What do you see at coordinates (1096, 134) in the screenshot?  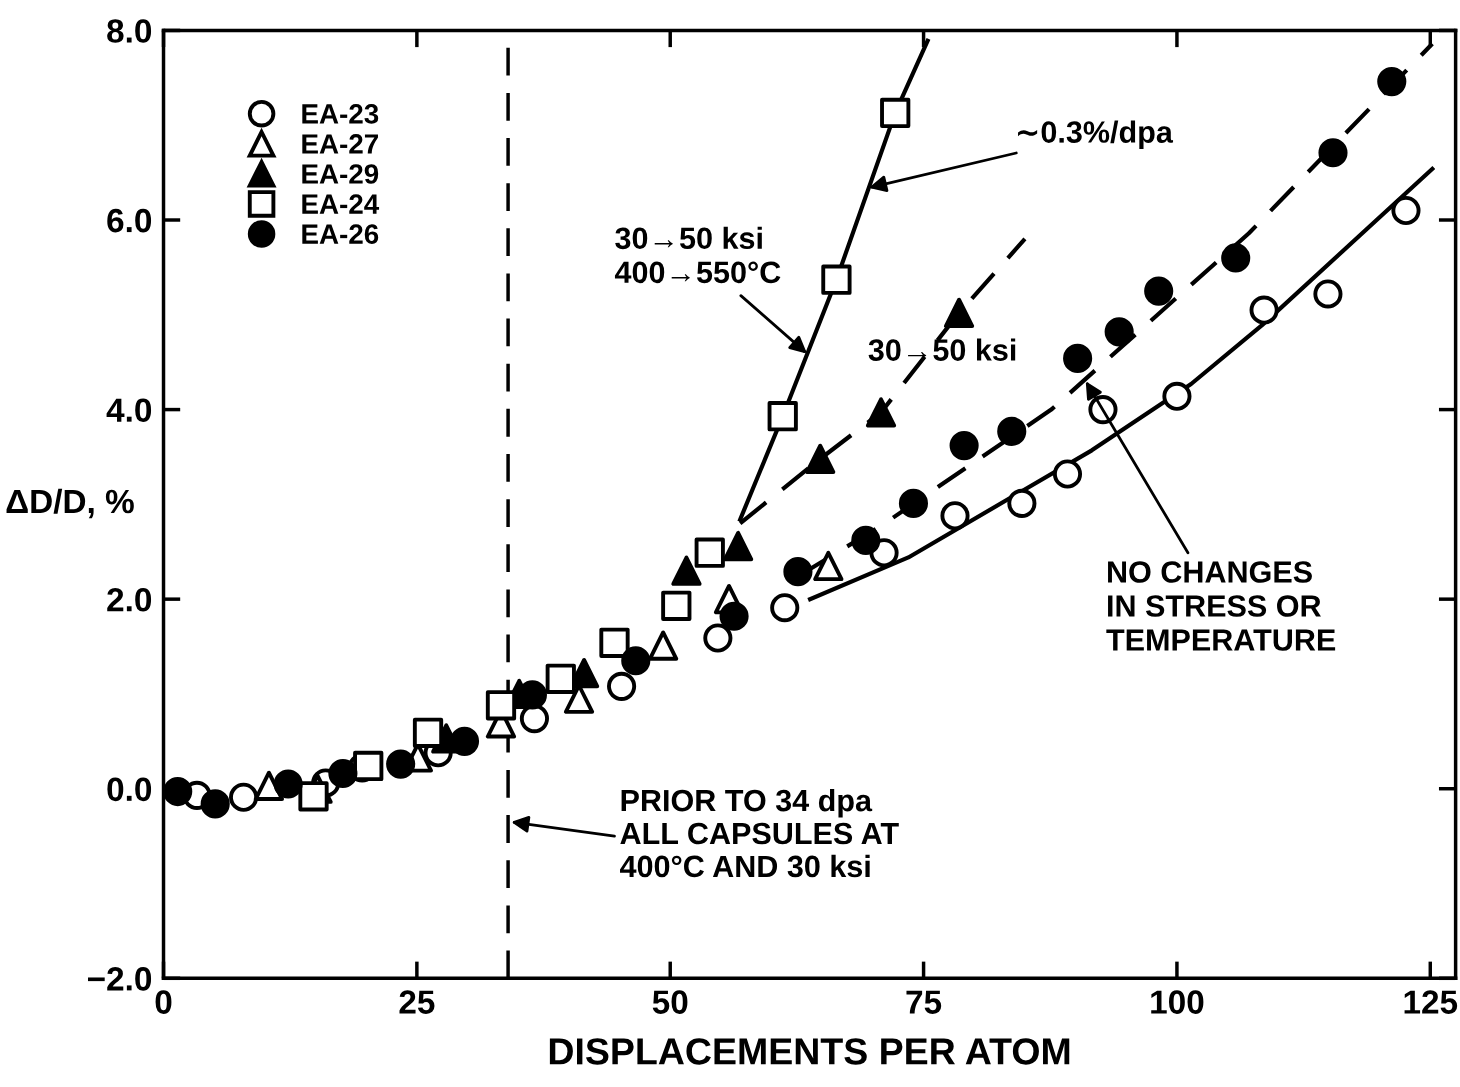 I see `annotation: ∼0.3%/dpa` at bounding box center [1096, 134].